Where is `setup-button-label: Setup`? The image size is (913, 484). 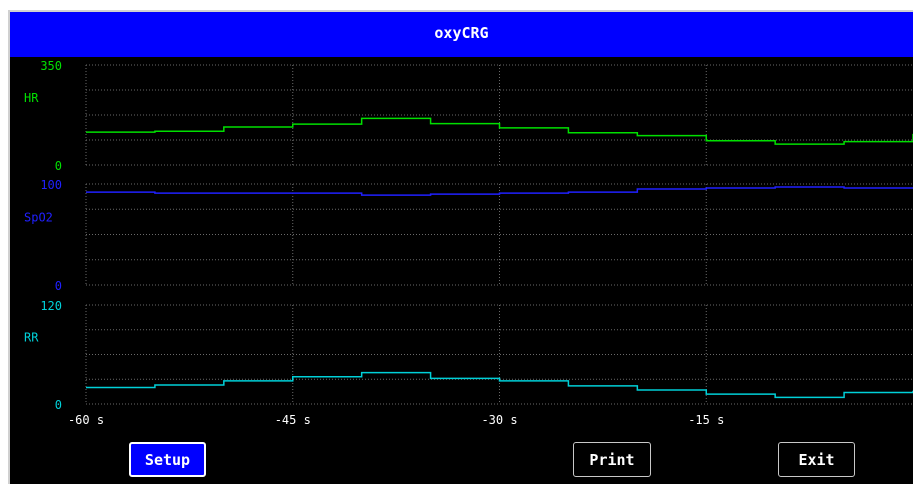 setup-button-label: Setup is located at coordinates (167, 459).